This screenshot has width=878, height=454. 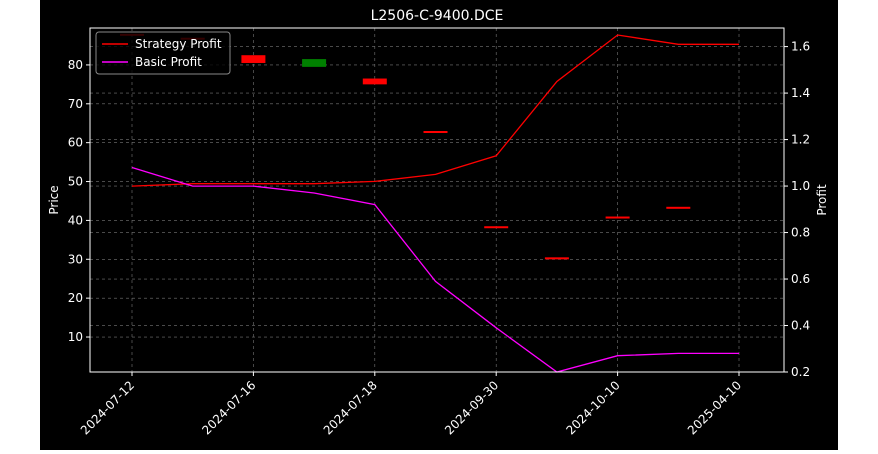 I want to click on right-tick-label-7: 1.6, so click(x=800, y=47).